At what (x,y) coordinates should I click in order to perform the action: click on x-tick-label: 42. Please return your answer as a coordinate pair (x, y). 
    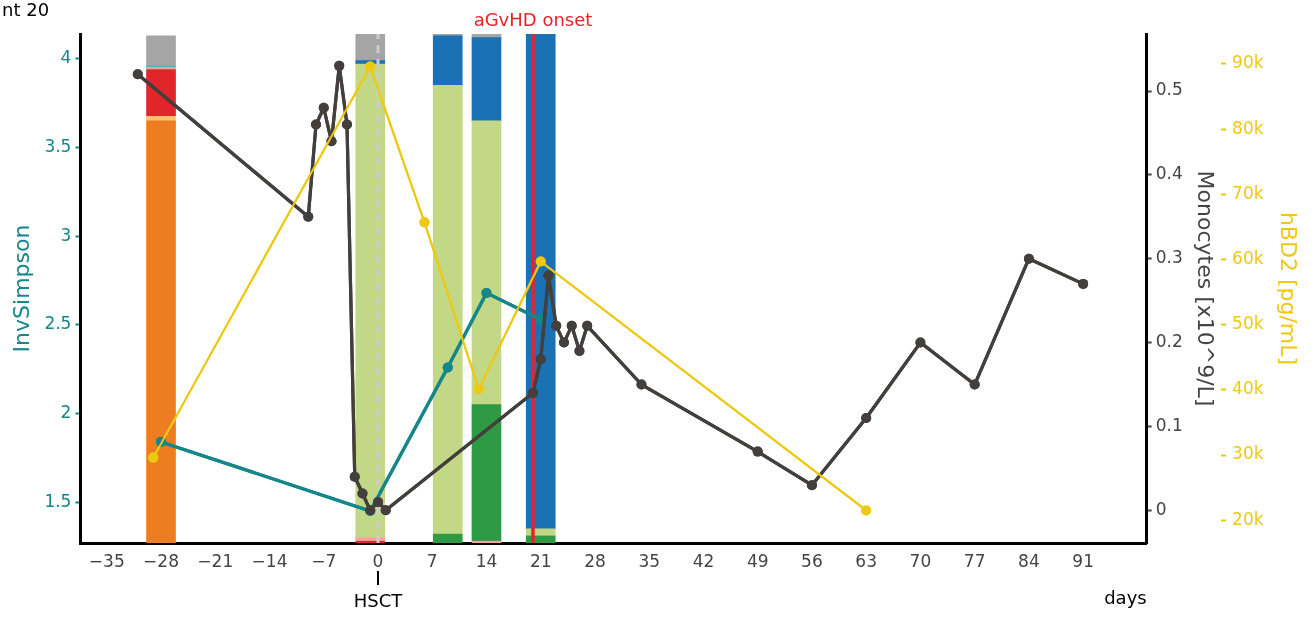
    Looking at the image, I should click on (703, 560).